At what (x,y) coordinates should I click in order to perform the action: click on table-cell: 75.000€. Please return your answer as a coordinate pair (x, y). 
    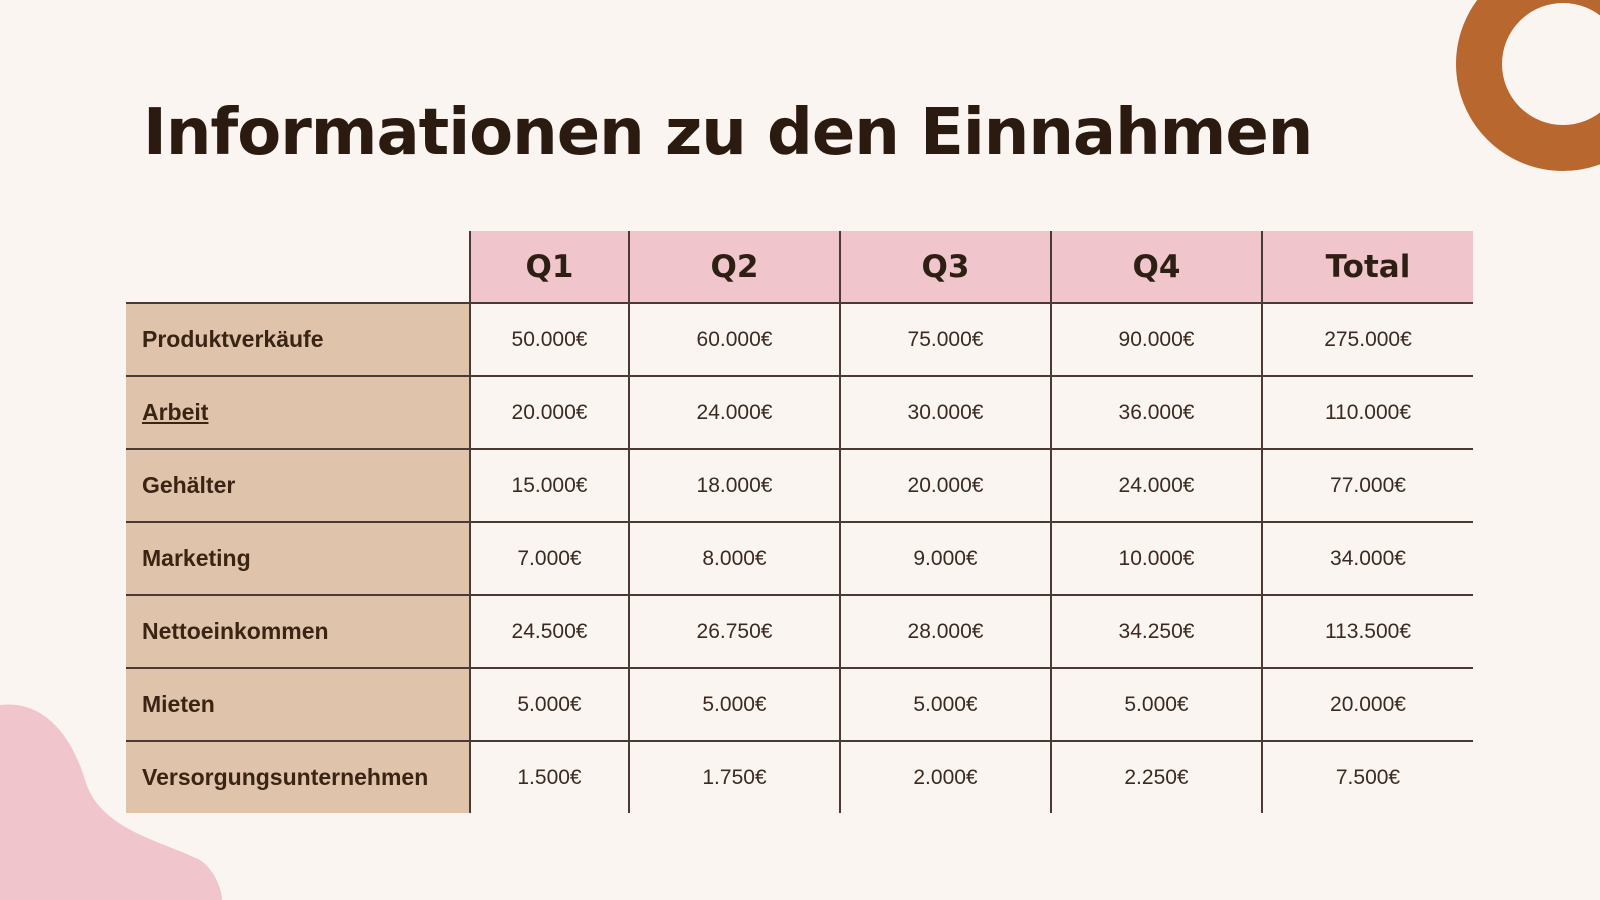
    Looking at the image, I should click on (945, 340).